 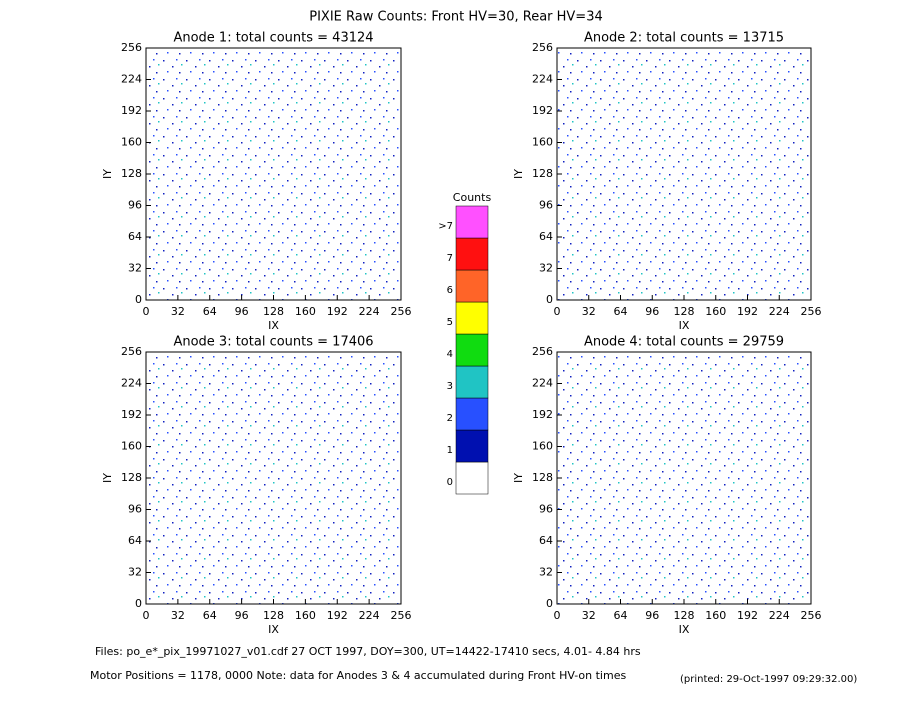 I want to click on y-tick-label: 128, so click(x=131, y=477).